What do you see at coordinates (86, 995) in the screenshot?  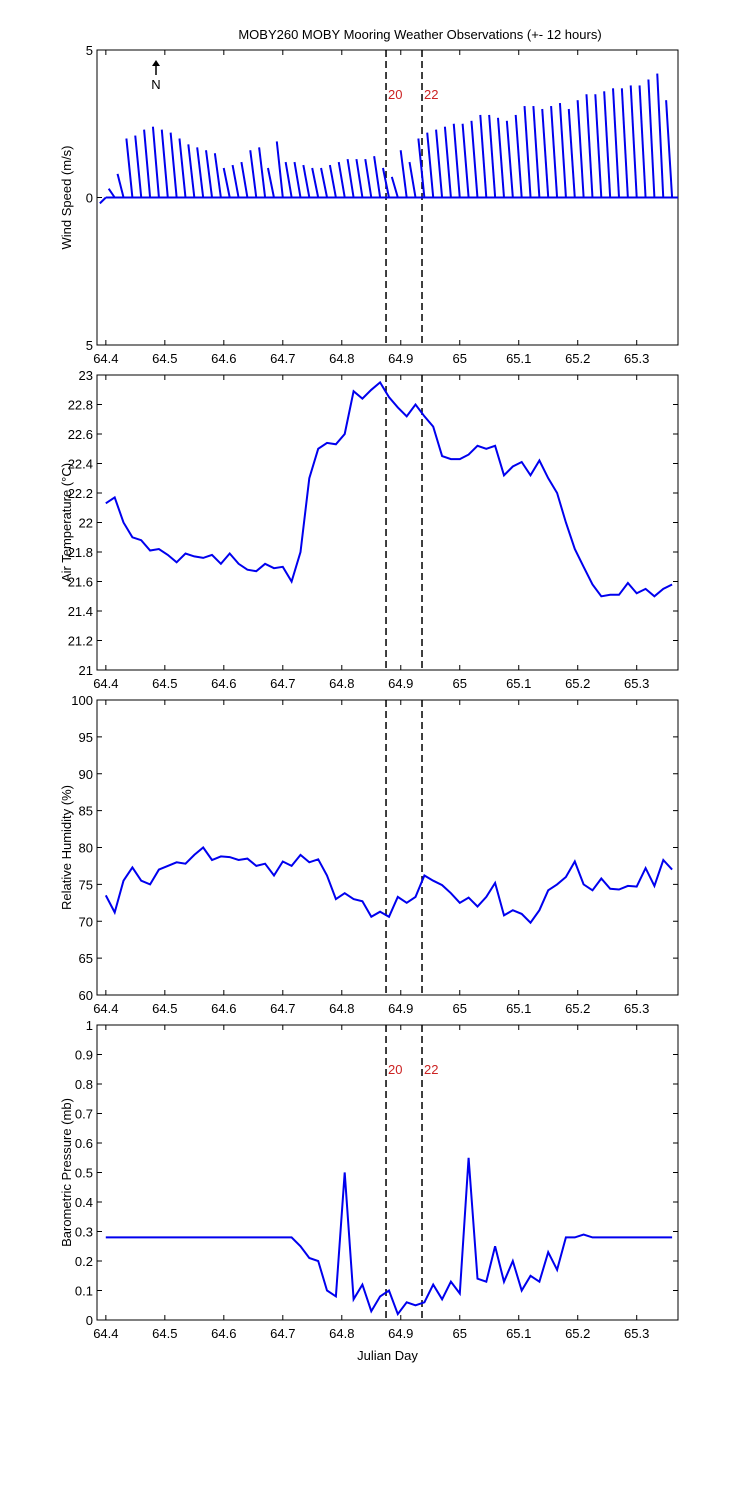 I see `y-tick-label: 60` at bounding box center [86, 995].